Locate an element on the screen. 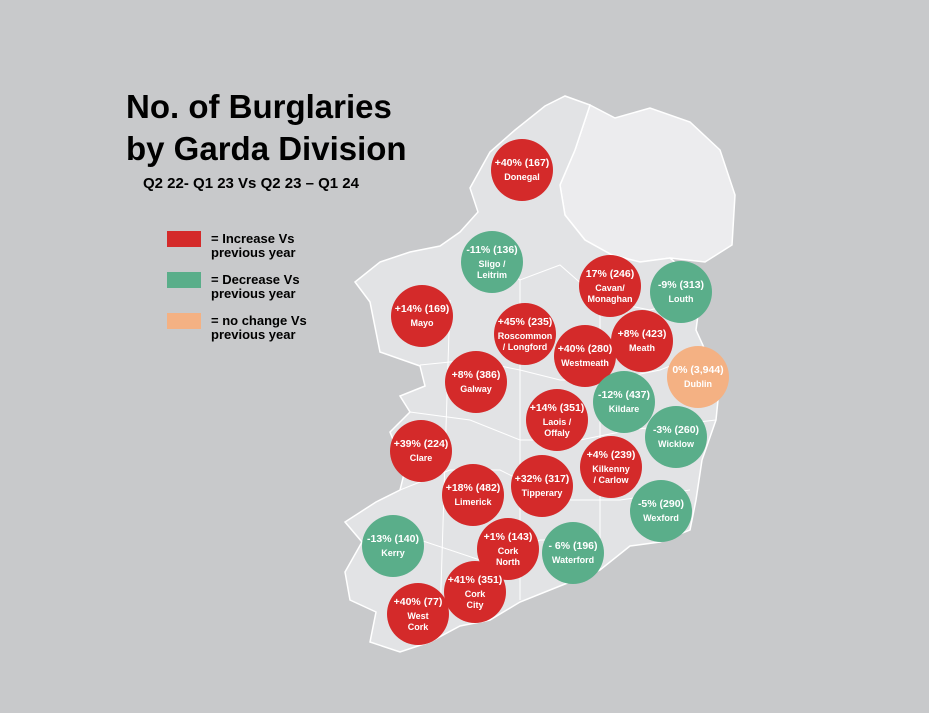 The width and height of the screenshot is (929, 713). legend-label: = Increase Vs is located at coordinates (252, 238).